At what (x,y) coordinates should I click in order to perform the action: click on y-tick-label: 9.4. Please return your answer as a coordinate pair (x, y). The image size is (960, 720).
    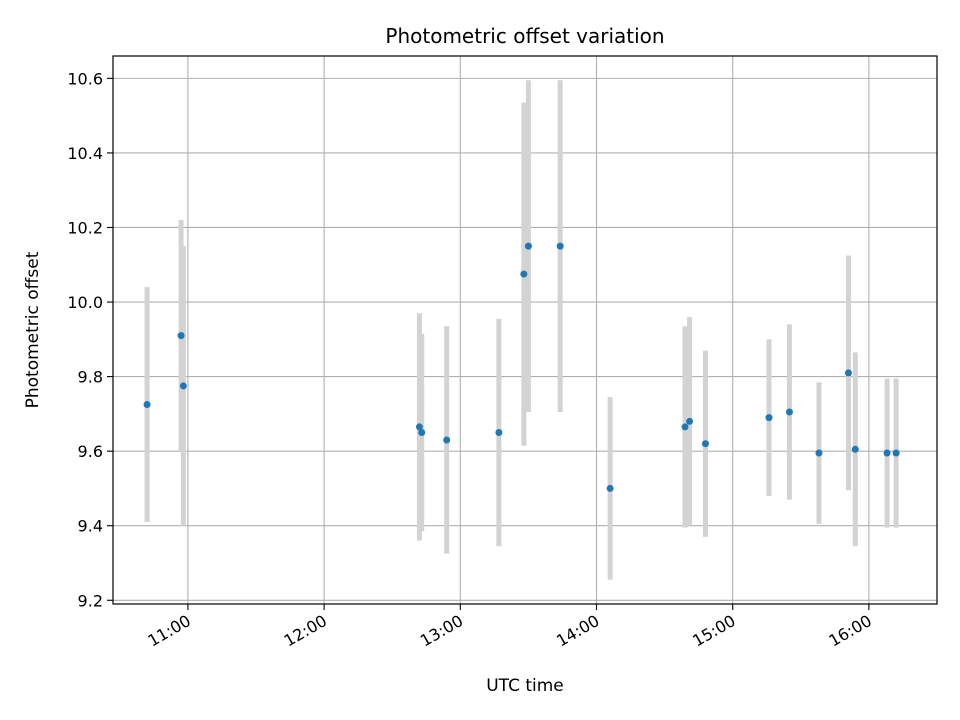
    Looking at the image, I should click on (90, 526).